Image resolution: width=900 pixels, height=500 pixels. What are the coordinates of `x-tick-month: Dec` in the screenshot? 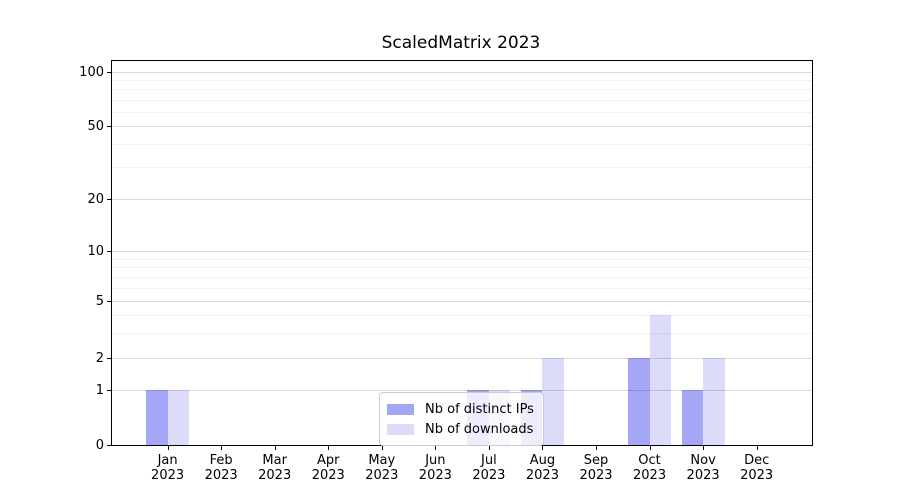 It's located at (757, 460).